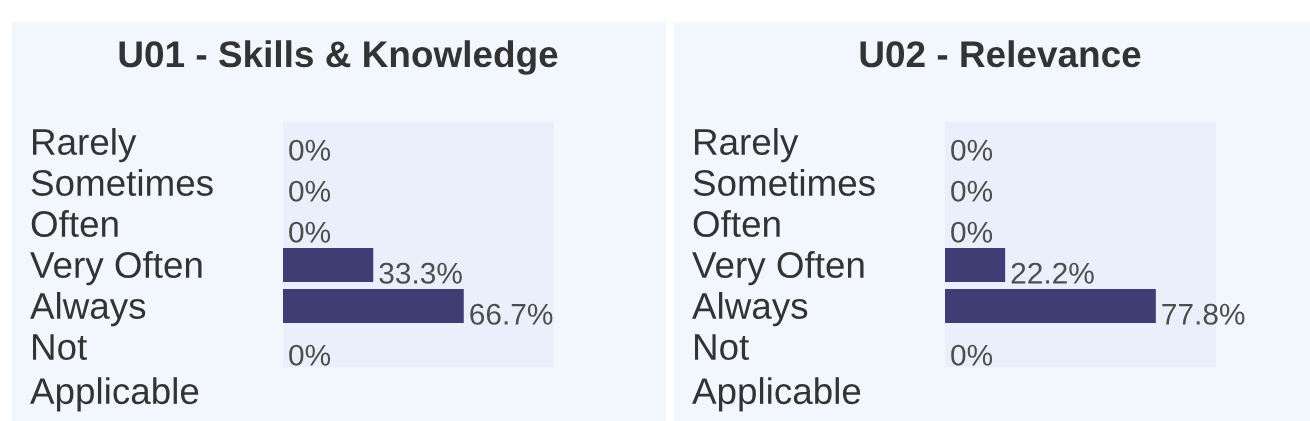 This screenshot has height=421, width=1310. What do you see at coordinates (1203, 314) in the screenshot?
I see `data-label: 77.8%` at bounding box center [1203, 314].